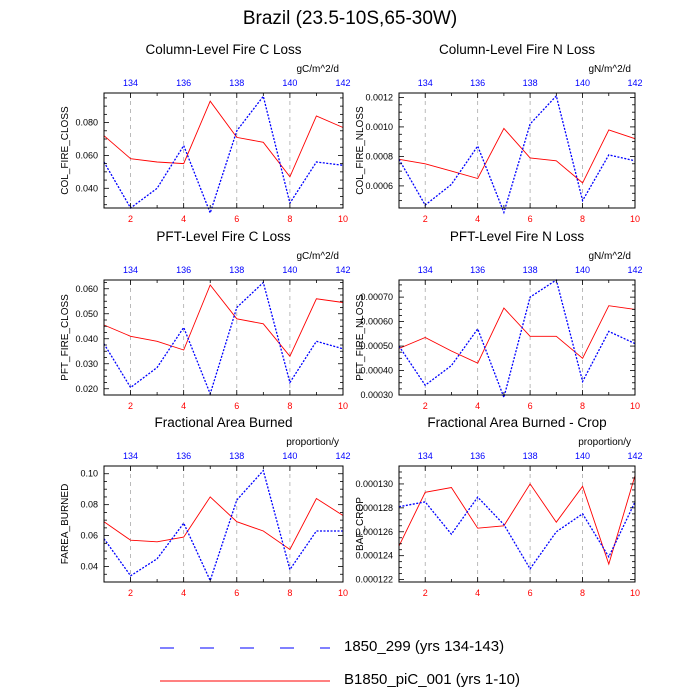 This screenshot has height=700, width=700. Describe the element at coordinates (89, 536) in the screenshot. I see `y-tick-label: 0.06` at that location.